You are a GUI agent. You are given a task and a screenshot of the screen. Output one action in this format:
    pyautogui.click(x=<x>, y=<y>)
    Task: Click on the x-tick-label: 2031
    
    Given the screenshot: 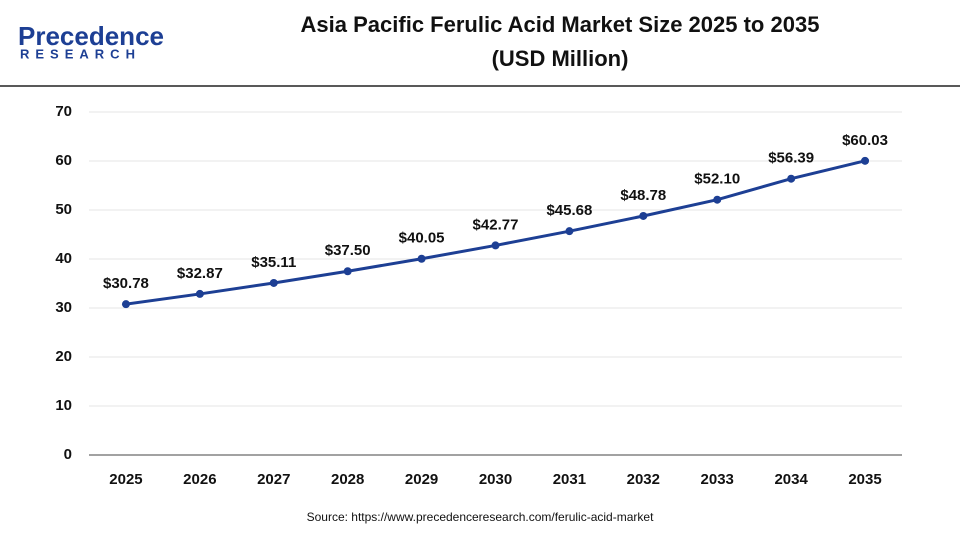 What is the action you would take?
    pyautogui.click(x=569, y=479)
    